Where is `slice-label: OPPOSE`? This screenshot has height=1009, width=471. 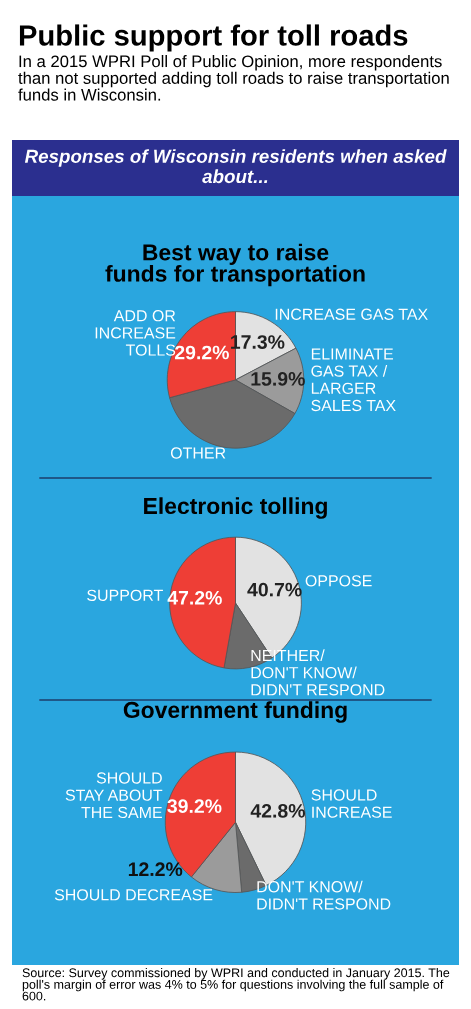 slice-label: OPPOSE is located at coordinates (338, 581).